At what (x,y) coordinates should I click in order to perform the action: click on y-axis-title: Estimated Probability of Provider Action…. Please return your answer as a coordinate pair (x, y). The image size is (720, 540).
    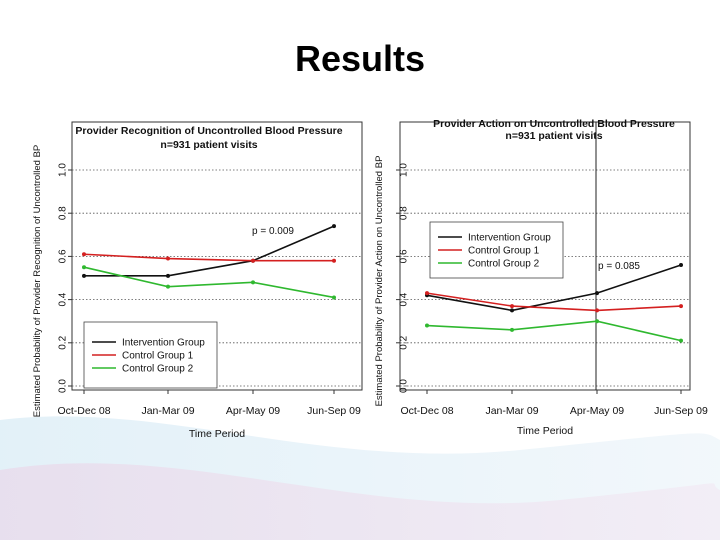
    Looking at the image, I should click on (379, 281).